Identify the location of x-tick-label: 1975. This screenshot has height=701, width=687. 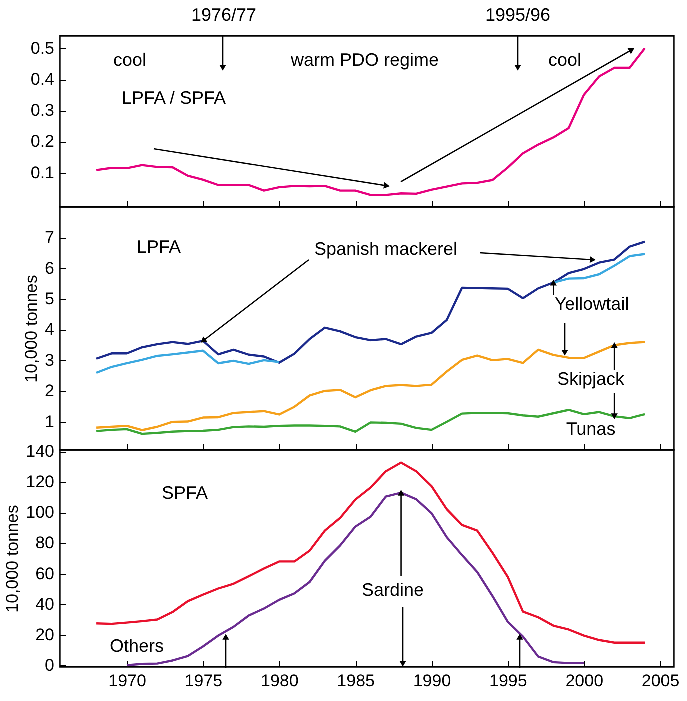
(203, 681).